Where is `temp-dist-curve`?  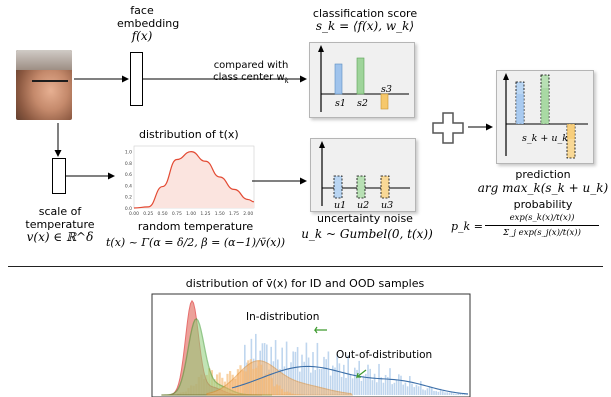 temp-dist-curve is located at coordinates (194, 180).